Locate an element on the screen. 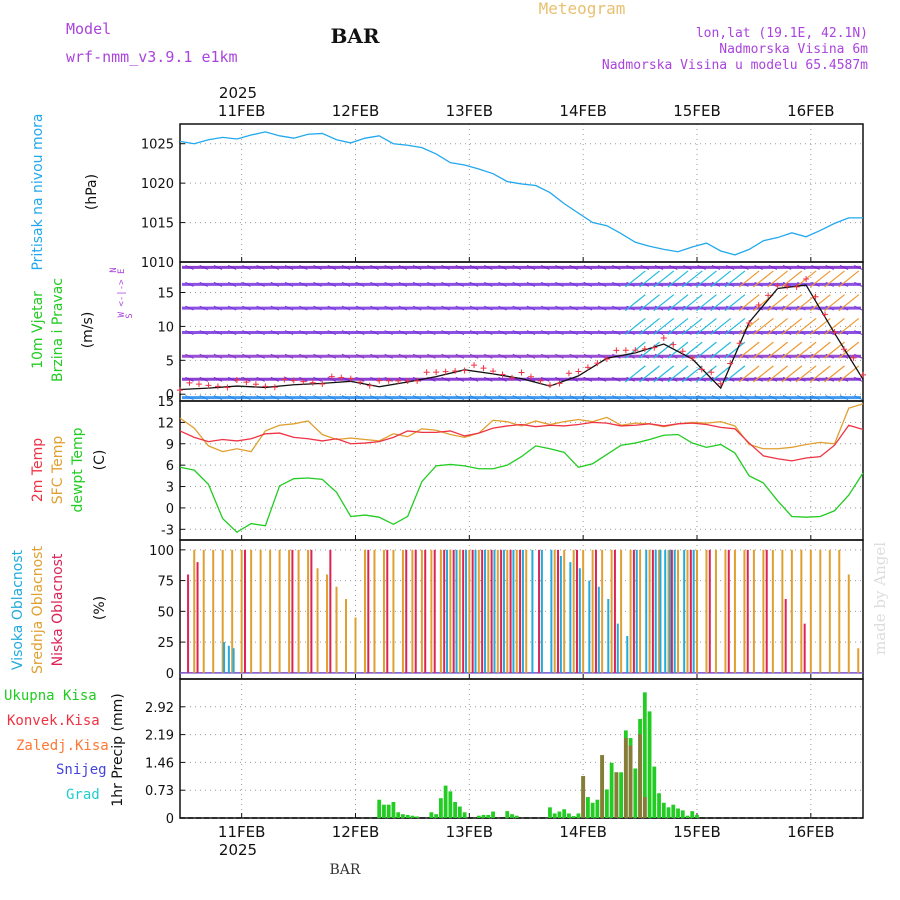 Image resolution: width=900 pixels, height=900 pixels. high-cloud-label: Visoka Oblacnost is located at coordinates (18, 609).